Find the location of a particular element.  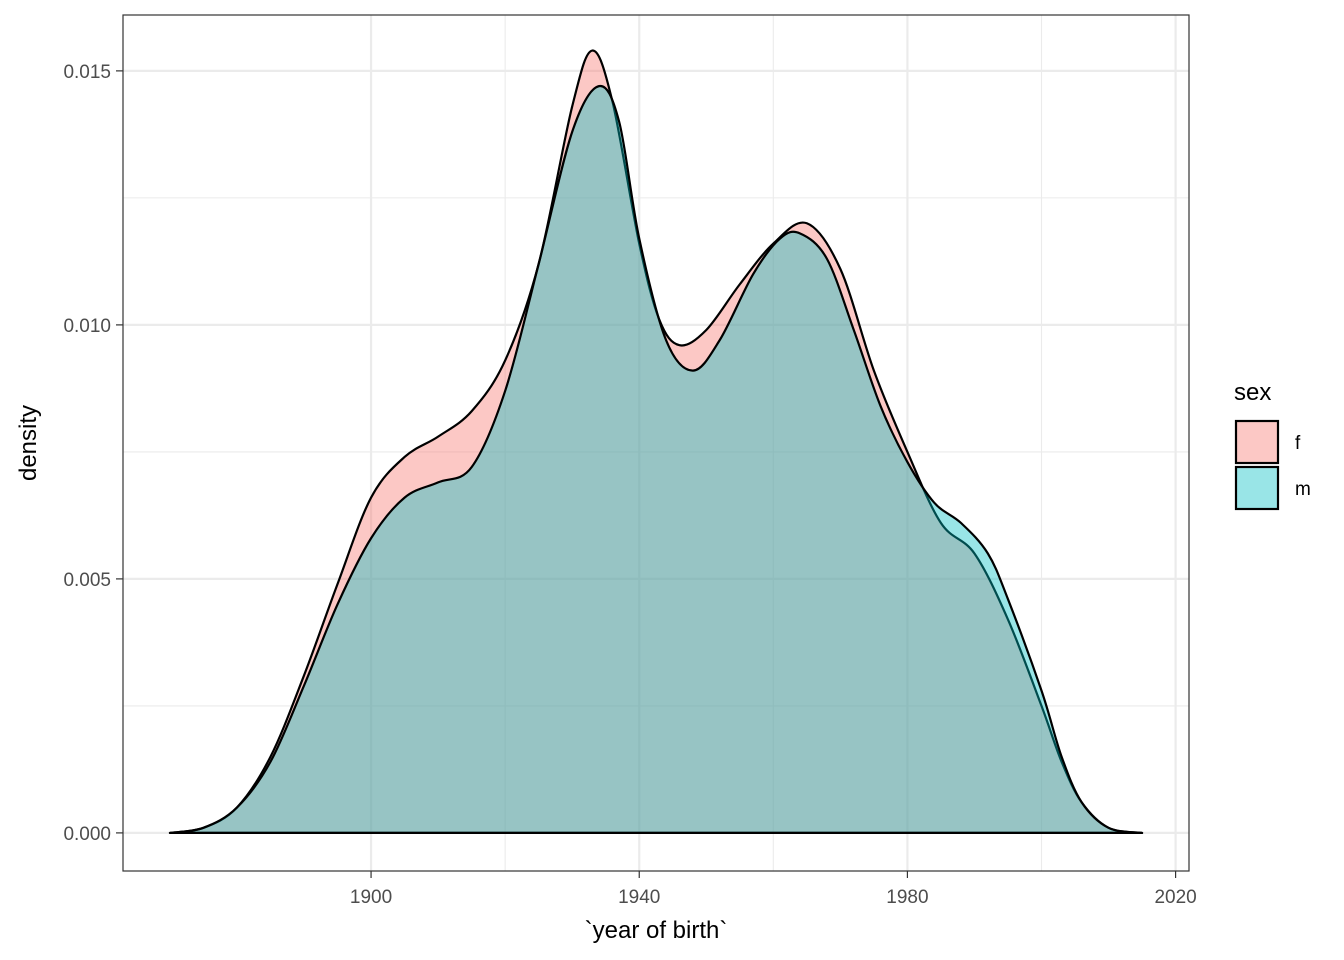

y-tick-label: 0.015 is located at coordinates (87, 72).